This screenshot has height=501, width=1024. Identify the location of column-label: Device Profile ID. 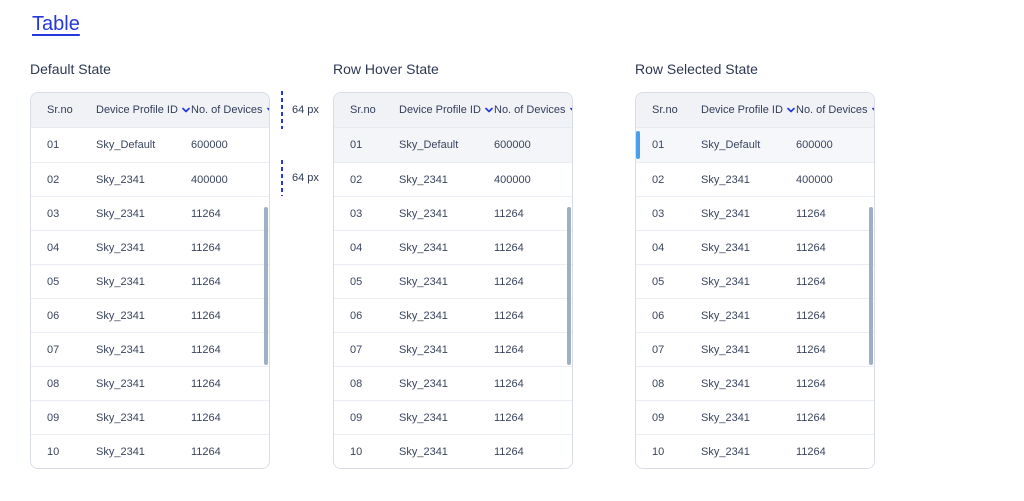
(137, 110).